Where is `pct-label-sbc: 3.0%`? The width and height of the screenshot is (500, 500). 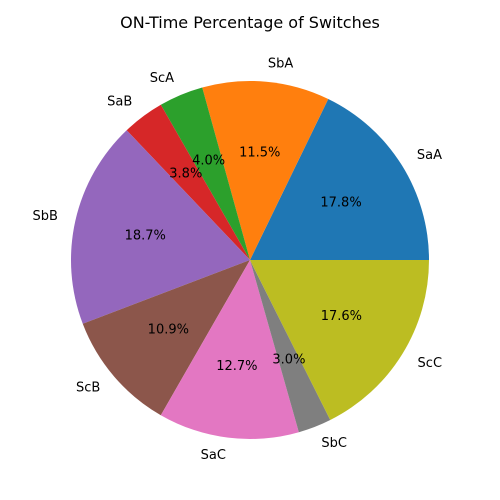 pct-label-sbc: 3.0% is located at coordinates (288, 360).